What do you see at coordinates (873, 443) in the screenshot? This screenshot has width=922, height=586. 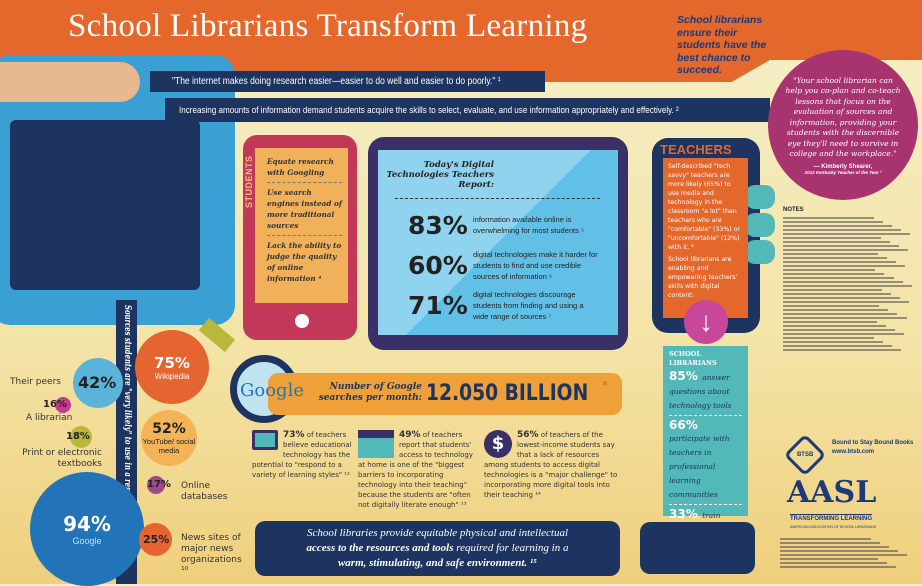 I see `btsb-name: Bound to Stay Bound Books` at bounding box center [873, 443].